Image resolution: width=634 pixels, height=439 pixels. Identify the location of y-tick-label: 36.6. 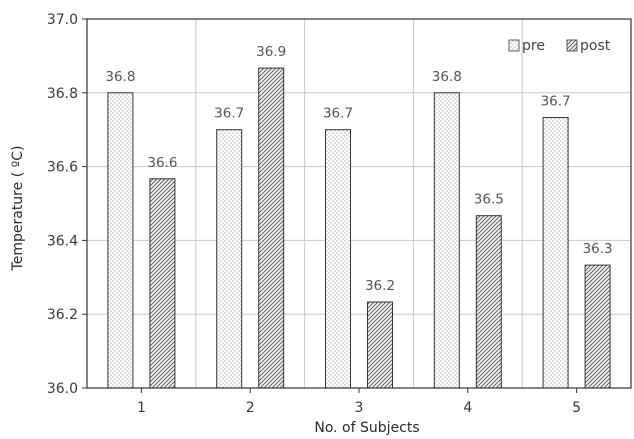
(62, 168).